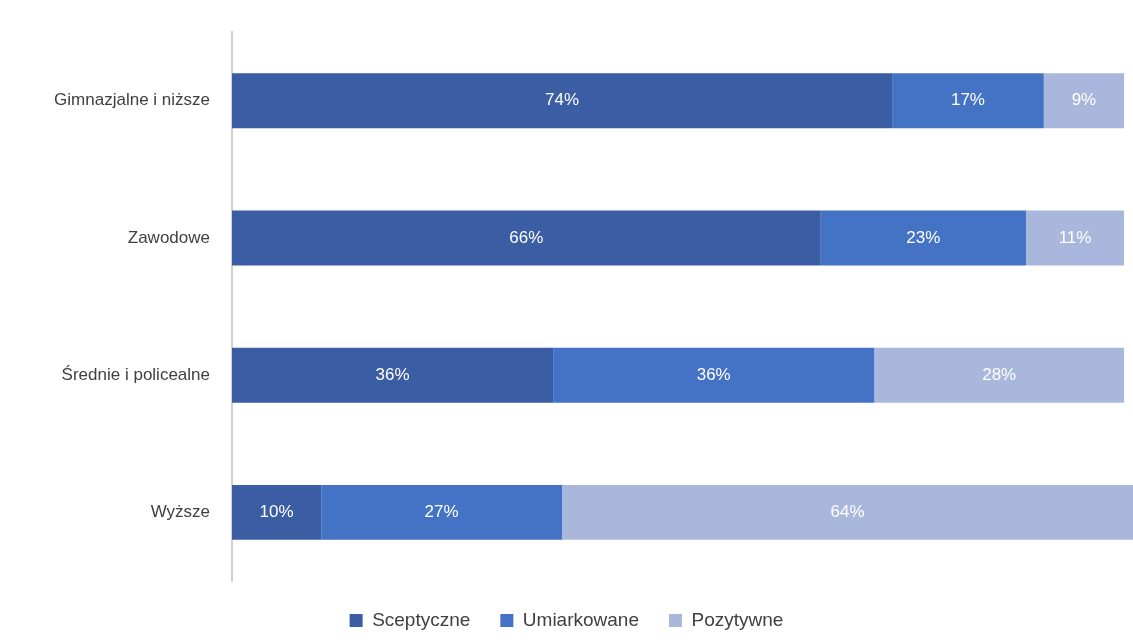 The width and height of the screenshot is (1133, 640). I want to click on data-label: 11%, so click(1075, 237).